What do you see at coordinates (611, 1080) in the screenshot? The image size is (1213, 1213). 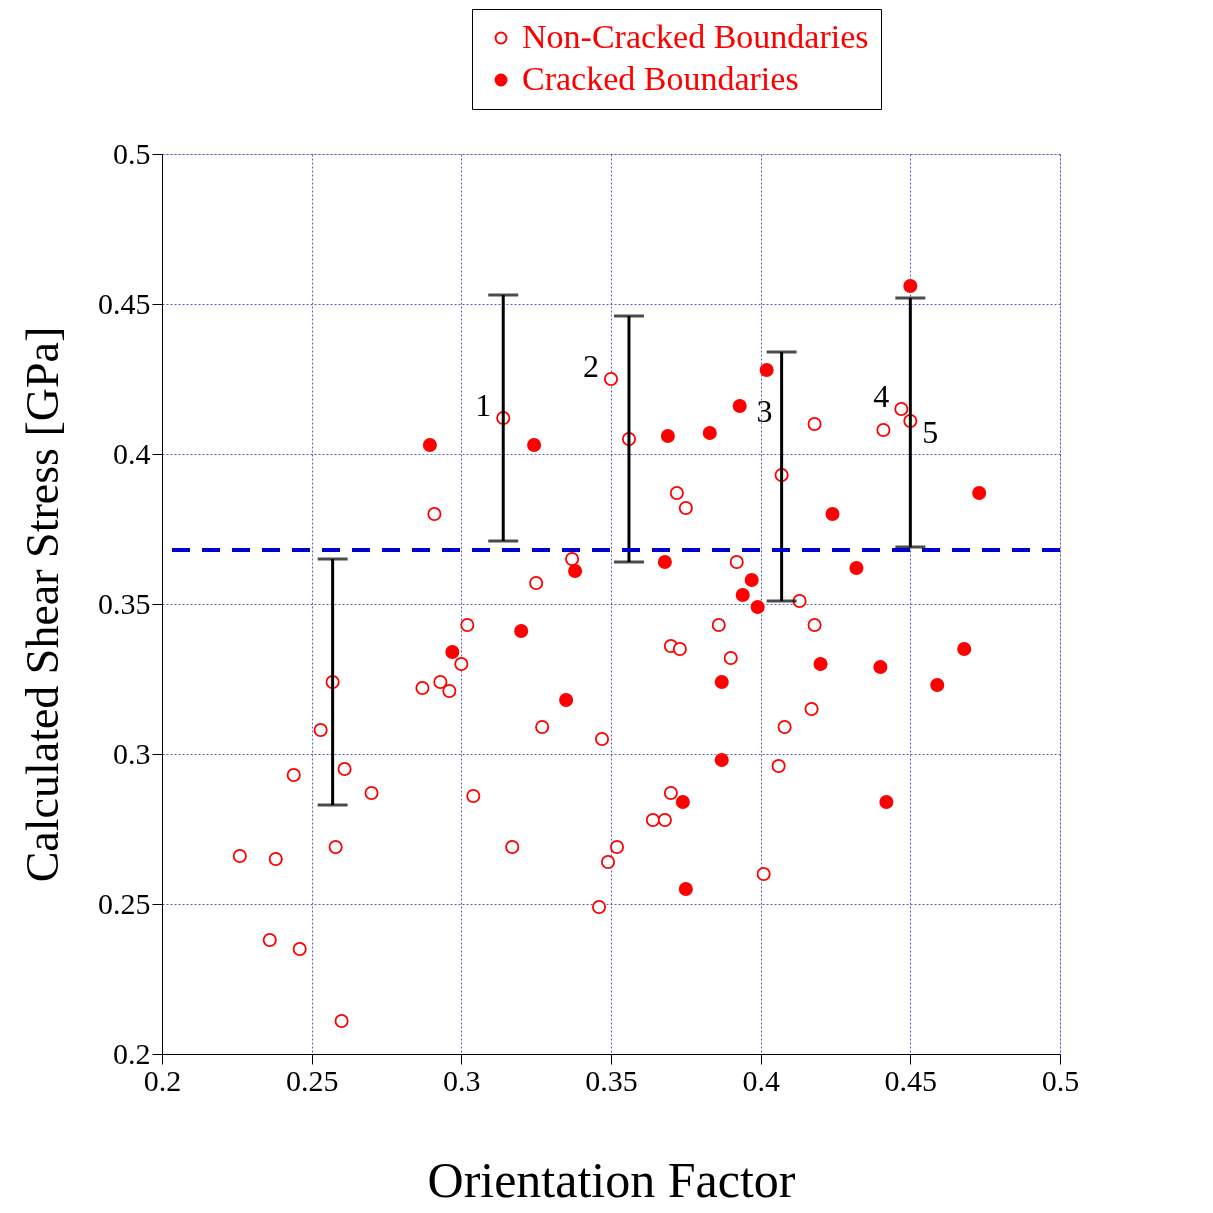 I see `x-tick-label: 0.35` at bounding box center [611, 1080].